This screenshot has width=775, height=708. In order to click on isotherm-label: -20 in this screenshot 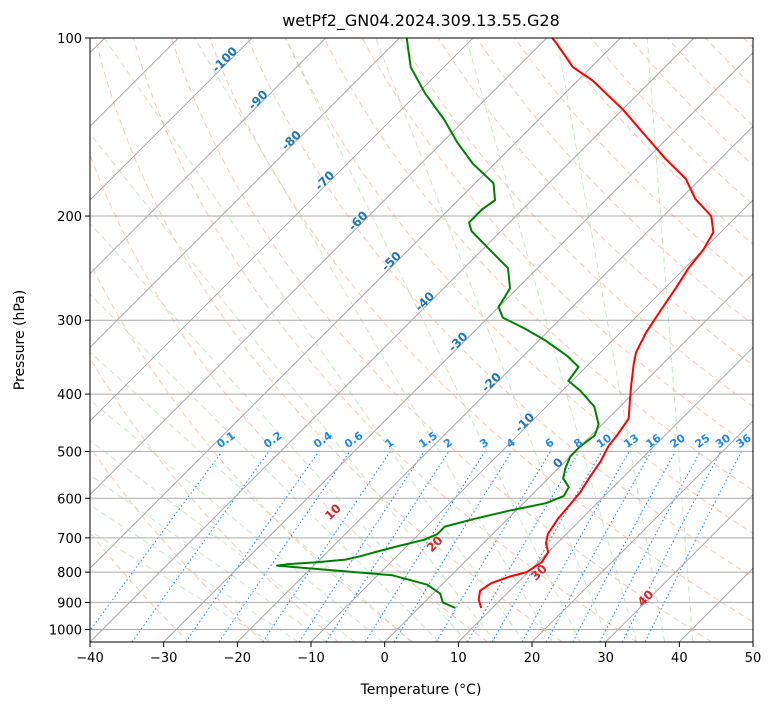, I will do `click(491, 382)`.